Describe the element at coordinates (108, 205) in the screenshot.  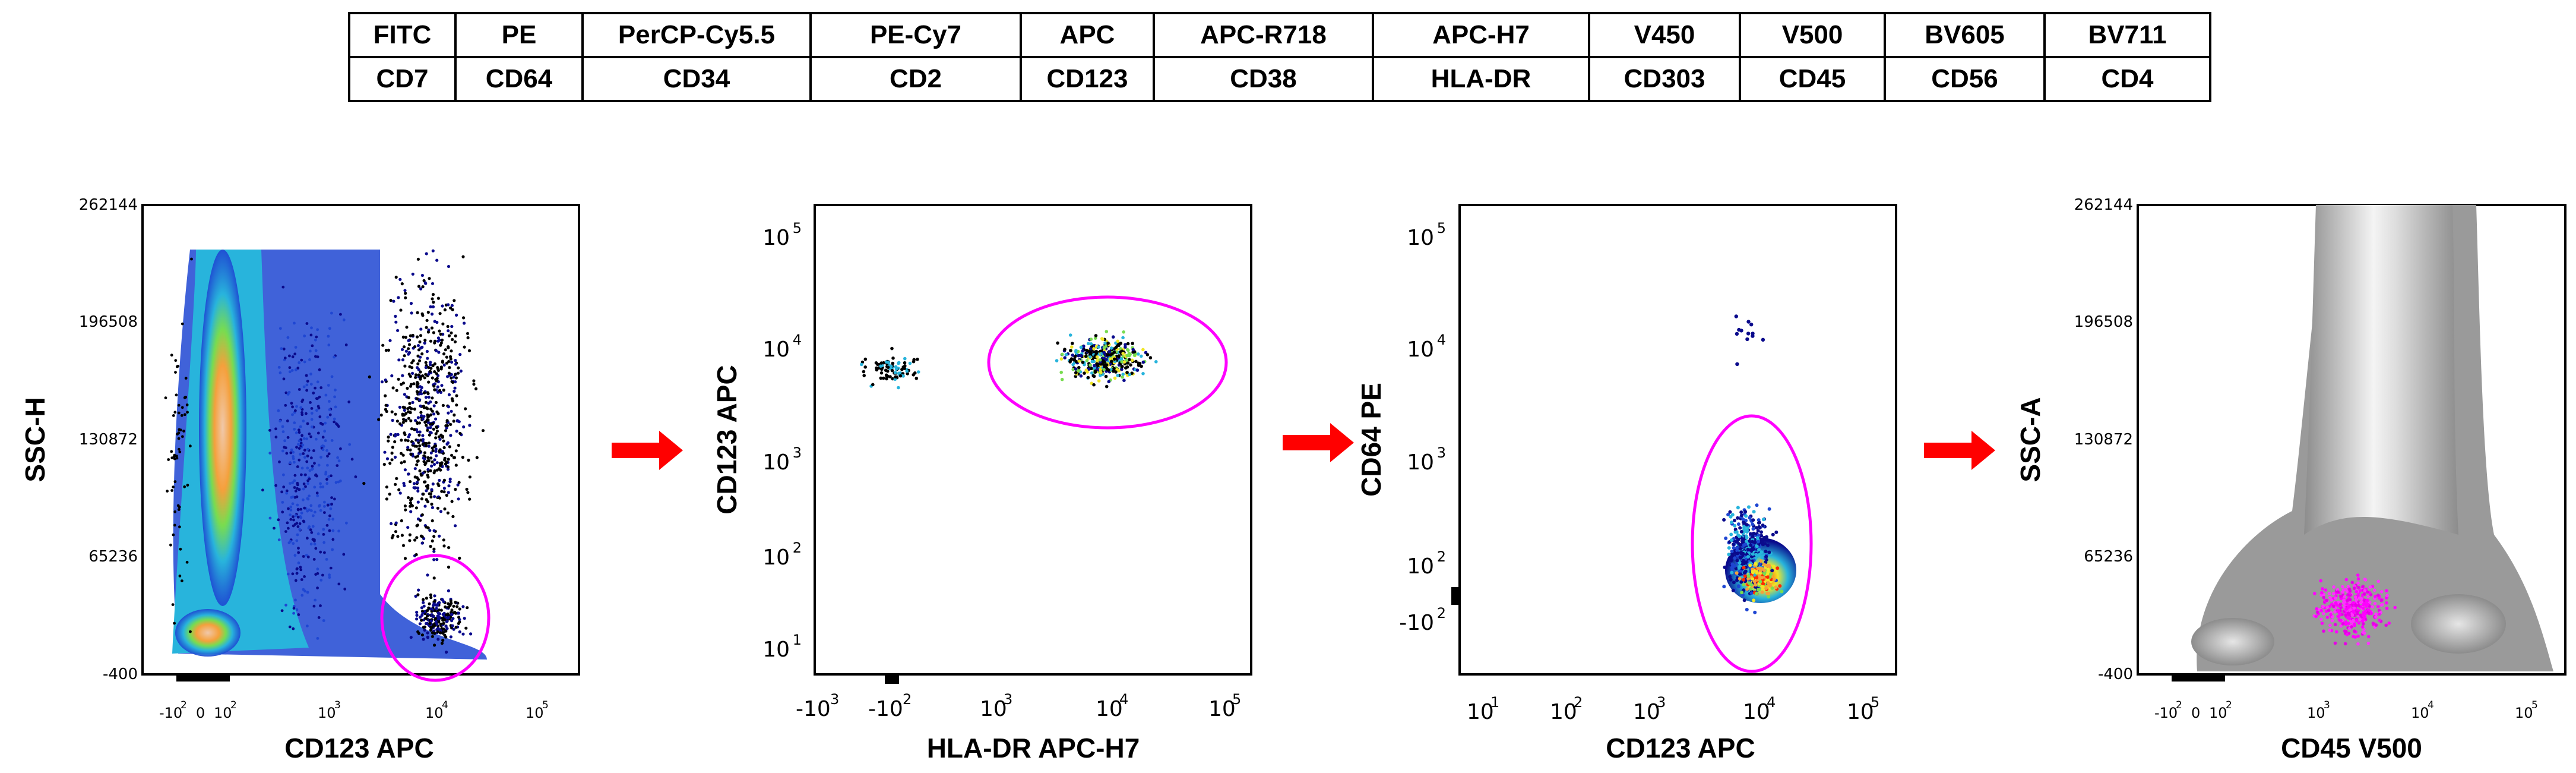
I see `plot-1-ytick: 262144` at that location.